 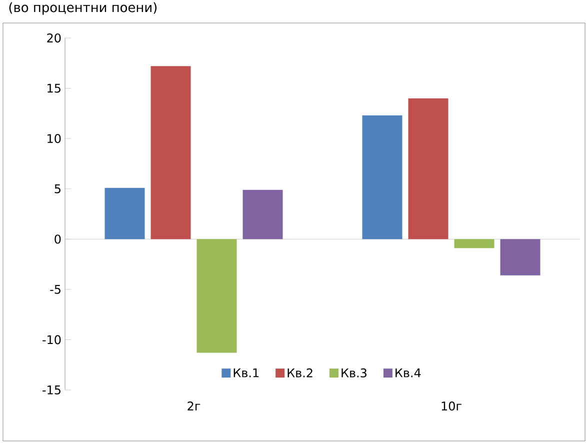 I want to click on legend-label: Кв.3, so click(x=354, y=373).